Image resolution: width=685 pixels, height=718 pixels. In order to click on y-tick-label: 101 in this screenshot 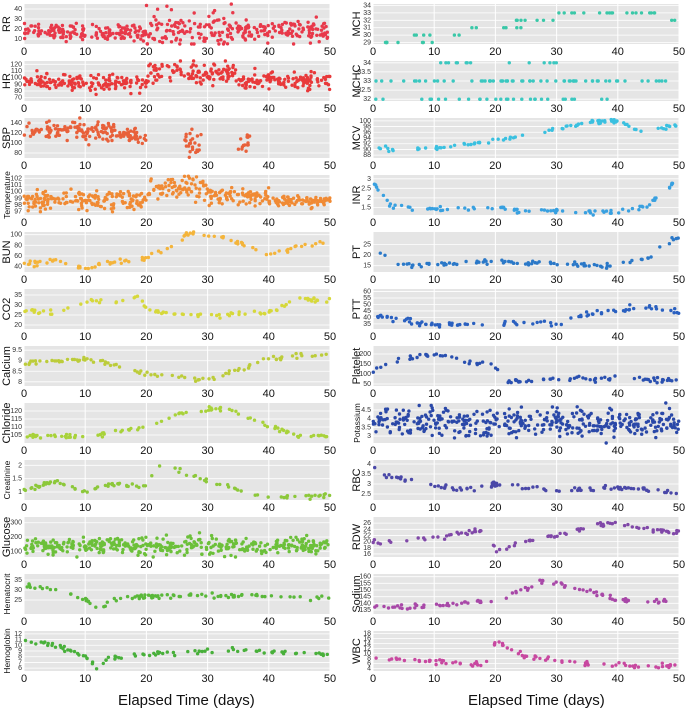, I will do `click(16, 185)`.